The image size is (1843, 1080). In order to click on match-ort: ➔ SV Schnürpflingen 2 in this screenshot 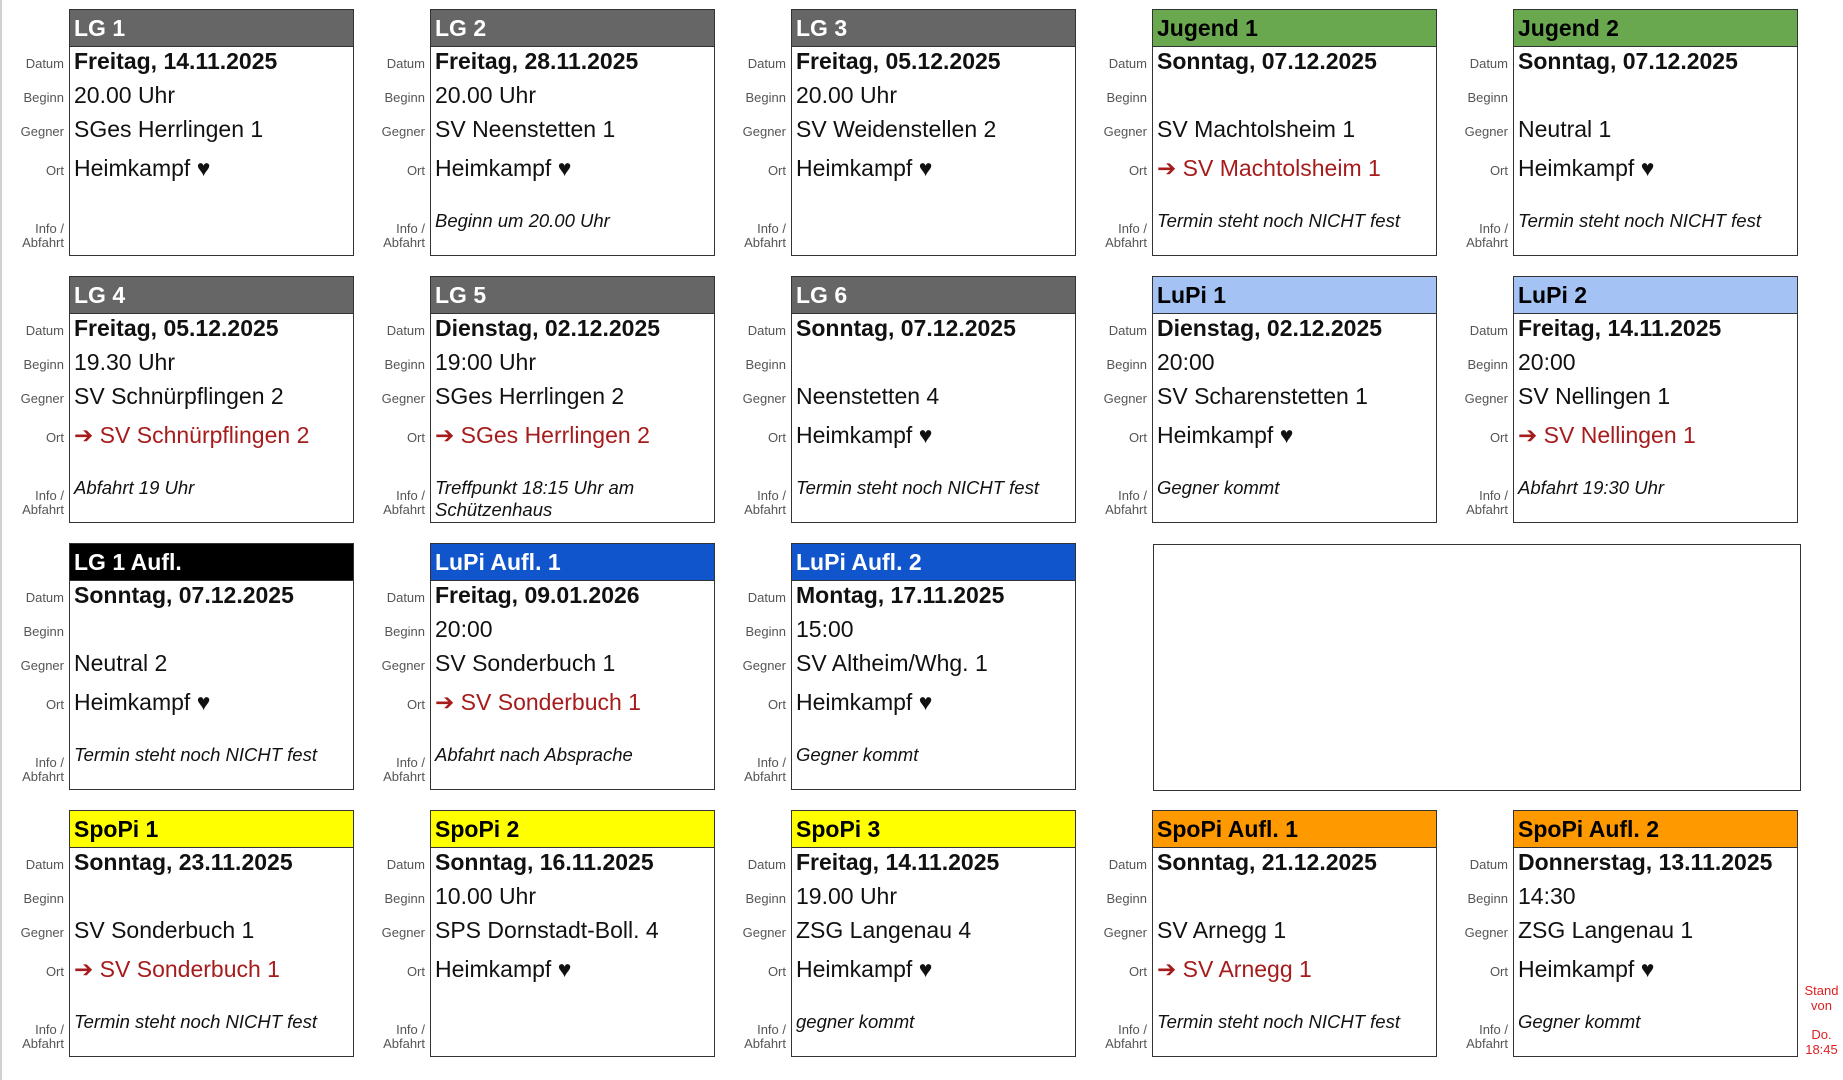, I will do `click(192, 435)`.